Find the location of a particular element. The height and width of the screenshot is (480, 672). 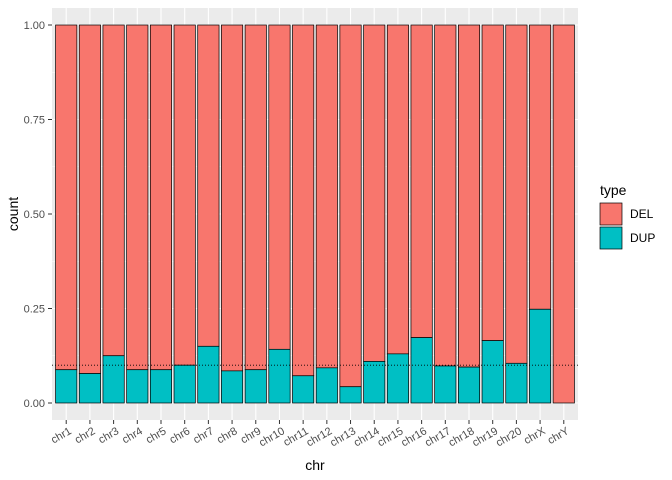

bar-del-chr18 is located at coordinates (469, 196).